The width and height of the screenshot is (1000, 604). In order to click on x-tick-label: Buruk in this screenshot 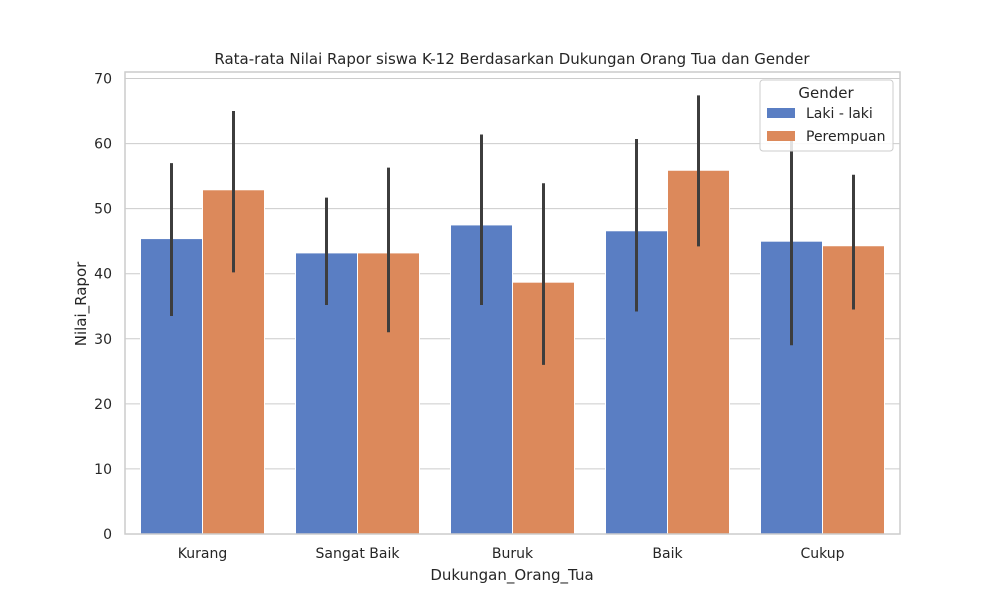, I will do `click(513, 554)`.